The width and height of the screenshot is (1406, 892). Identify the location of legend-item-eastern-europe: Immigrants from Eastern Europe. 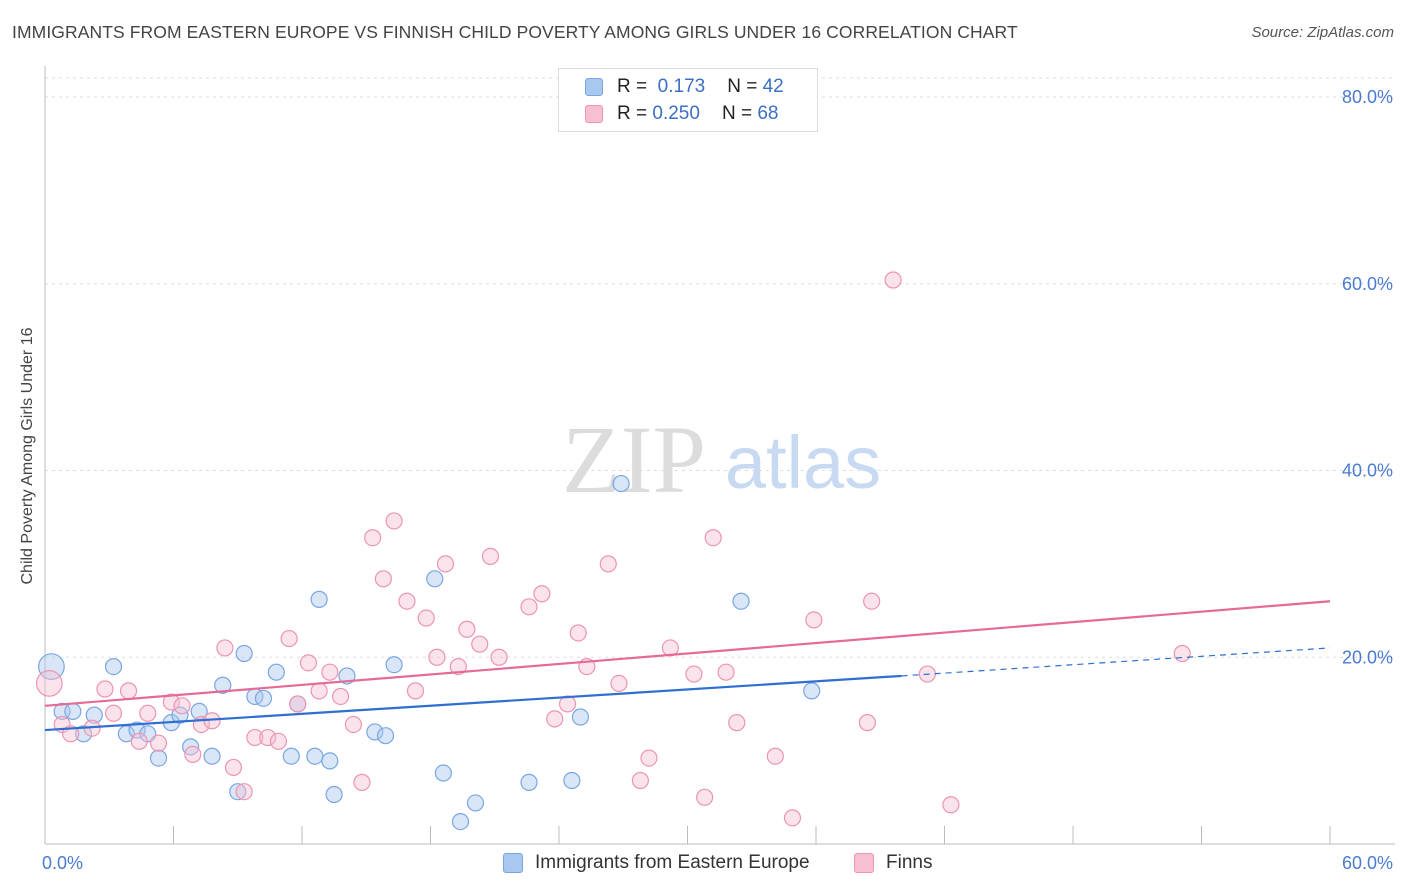
(656, 863).